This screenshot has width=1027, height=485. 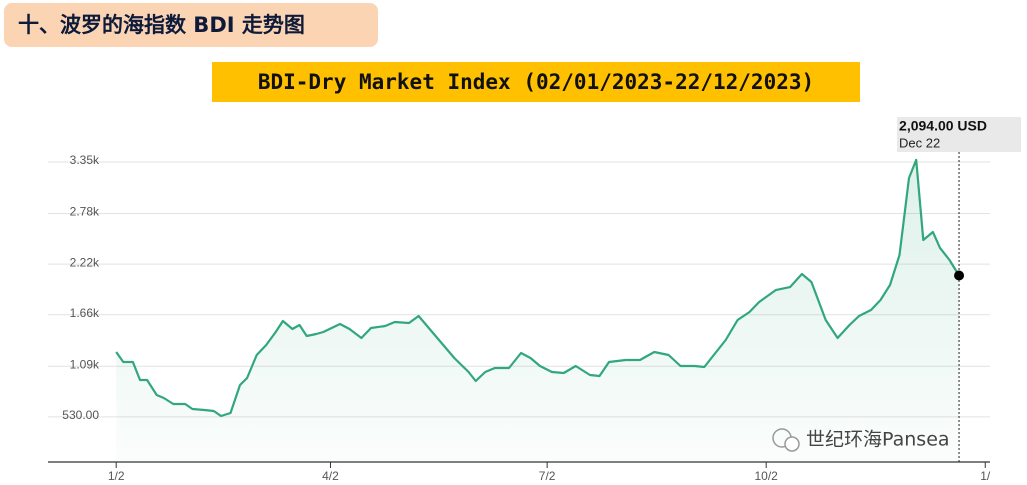 I want to click on y-tick-label: 3.35k, so click(x=85, y=160).